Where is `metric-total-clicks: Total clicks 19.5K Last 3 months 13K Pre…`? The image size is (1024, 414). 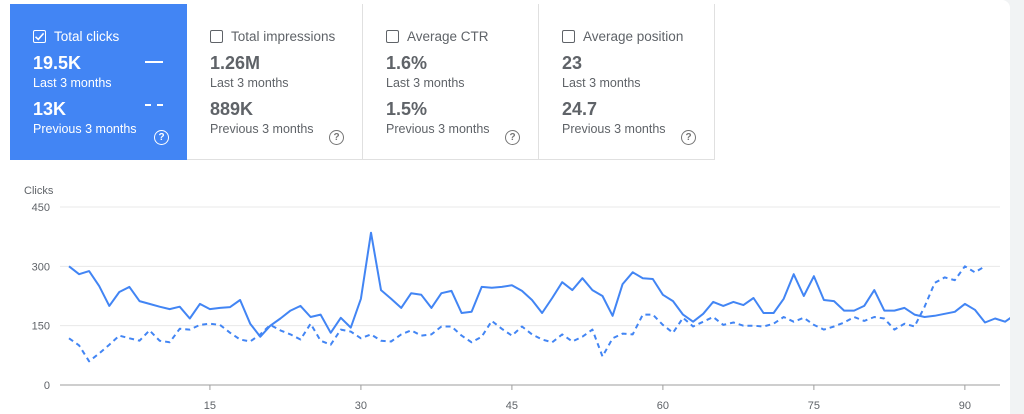
metric-total-clicks: Total clicks 19.5K Last 3 months 13K Pre… is located at coordinates (98, 82).